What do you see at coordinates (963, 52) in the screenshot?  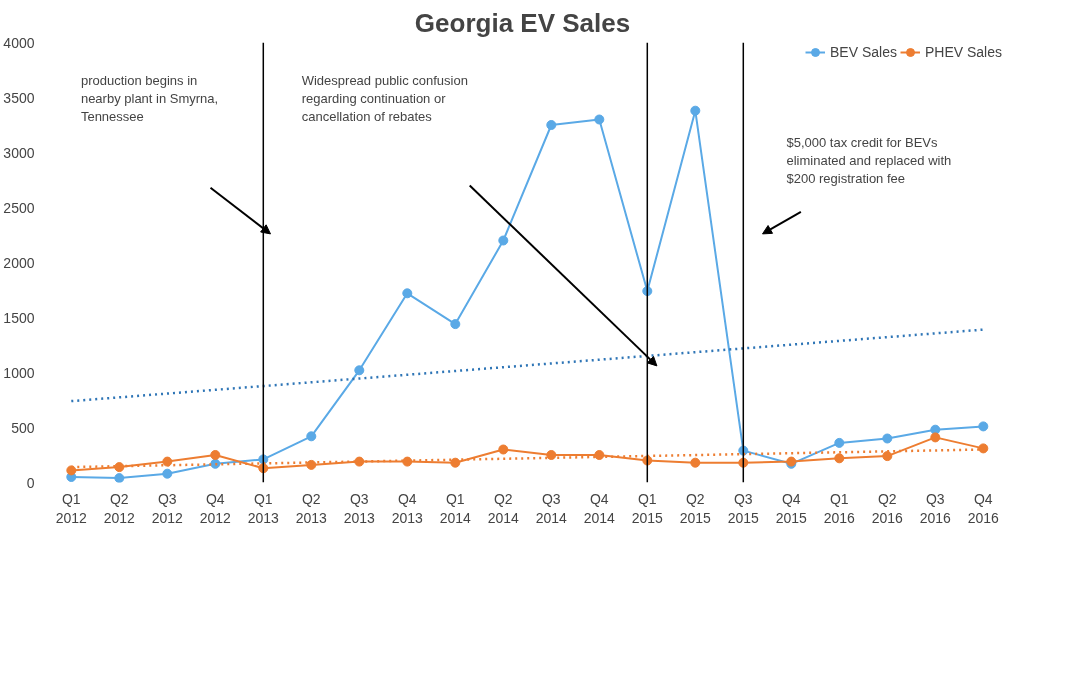 I see `legend-label: PHEV Sales` at bounding box center [963, 52].